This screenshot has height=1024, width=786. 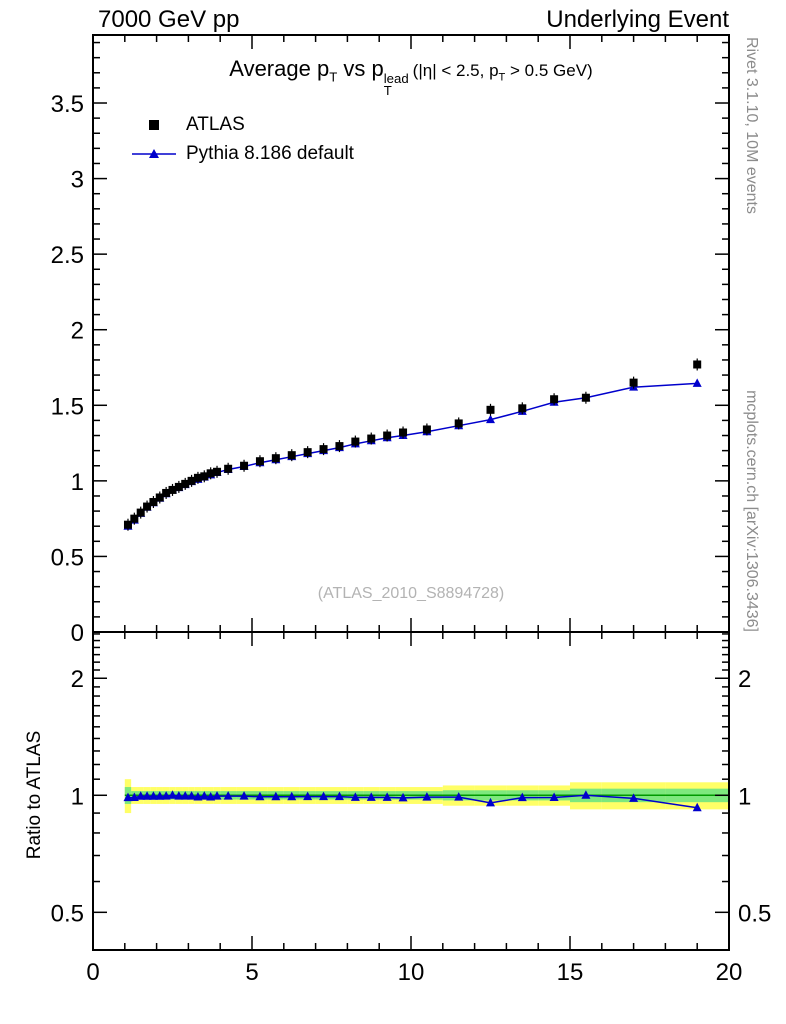 I want to click on svg-text: 20, so click(x=729, y=972).